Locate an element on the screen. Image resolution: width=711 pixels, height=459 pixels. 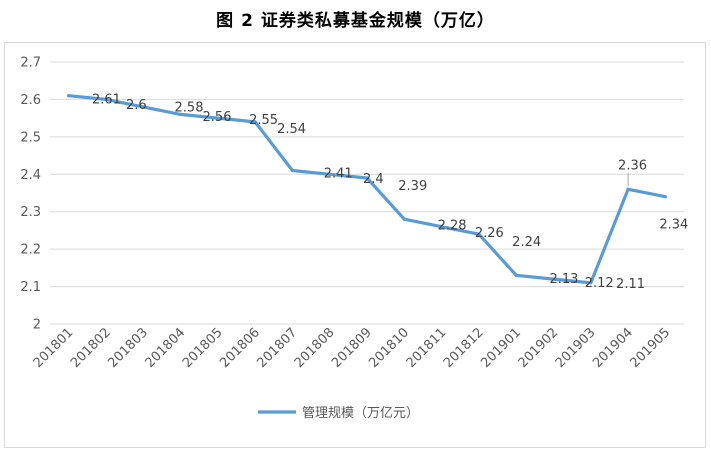
y-tick-label: 2.6 is located at coordinates (30, 100).